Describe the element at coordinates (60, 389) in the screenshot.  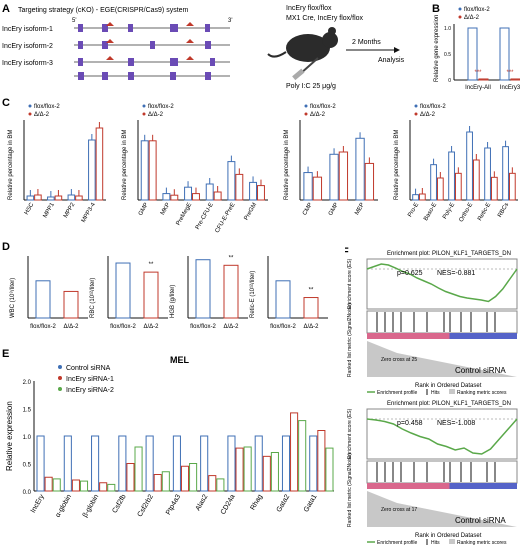
I see `e-legend-marker` at that location.